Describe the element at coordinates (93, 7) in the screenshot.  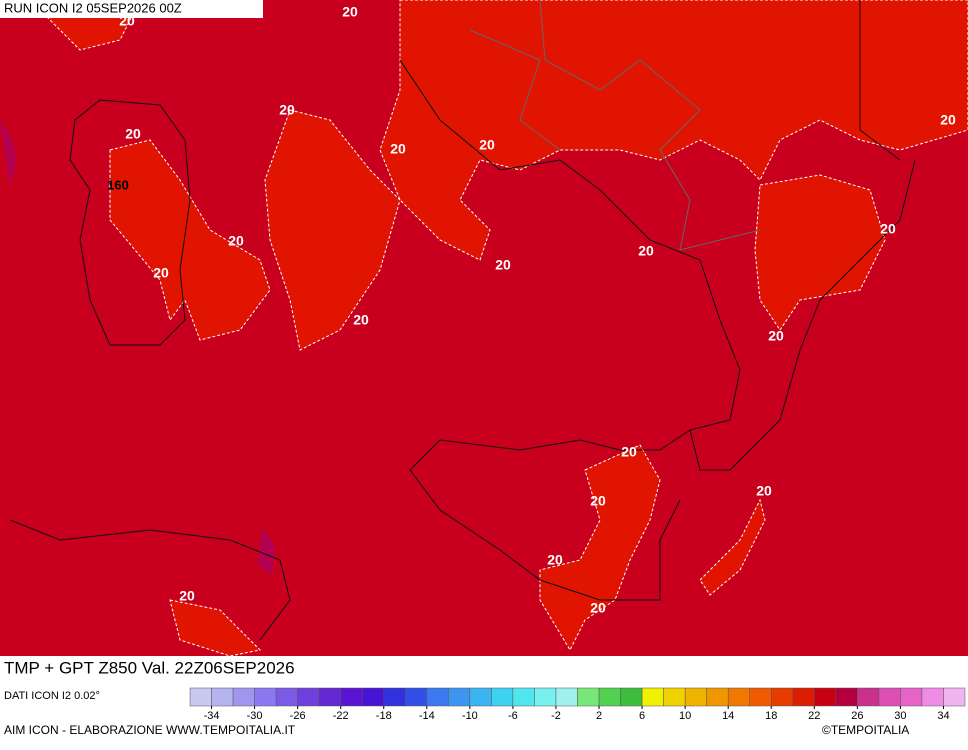
I see `run-label: RUN ICON I2 05SEP2026 00Z` at that location.